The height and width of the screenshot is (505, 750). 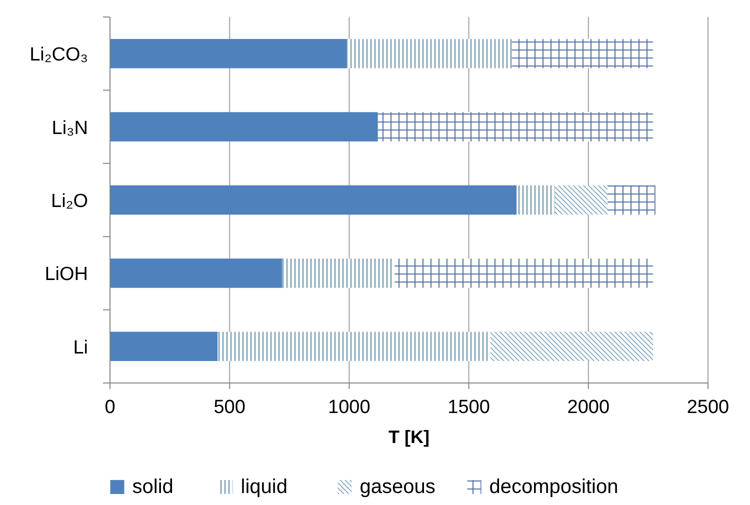 What do you see at coordinates (69, 201) in the screenshot?
I see `y-tick-label: Li₂O` at bounding box center [69, 201].